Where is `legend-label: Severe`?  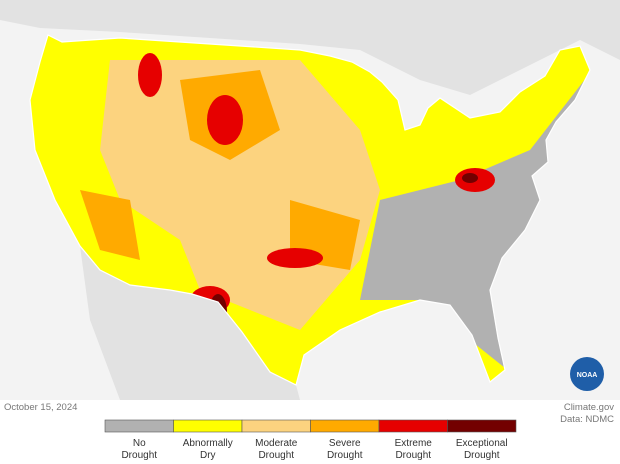 legend-label: Severe is located at coordinates (345, 443).